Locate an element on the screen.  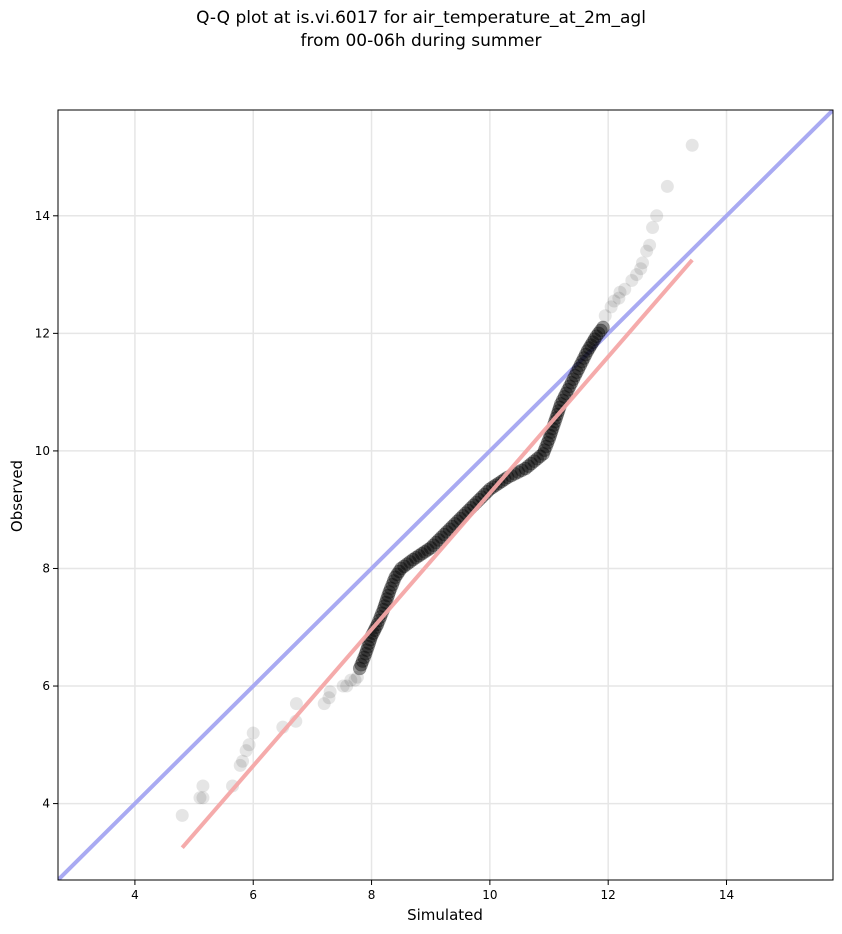
chart-subtitle: from 00-06h during summer is located at coordinates (421, 41).